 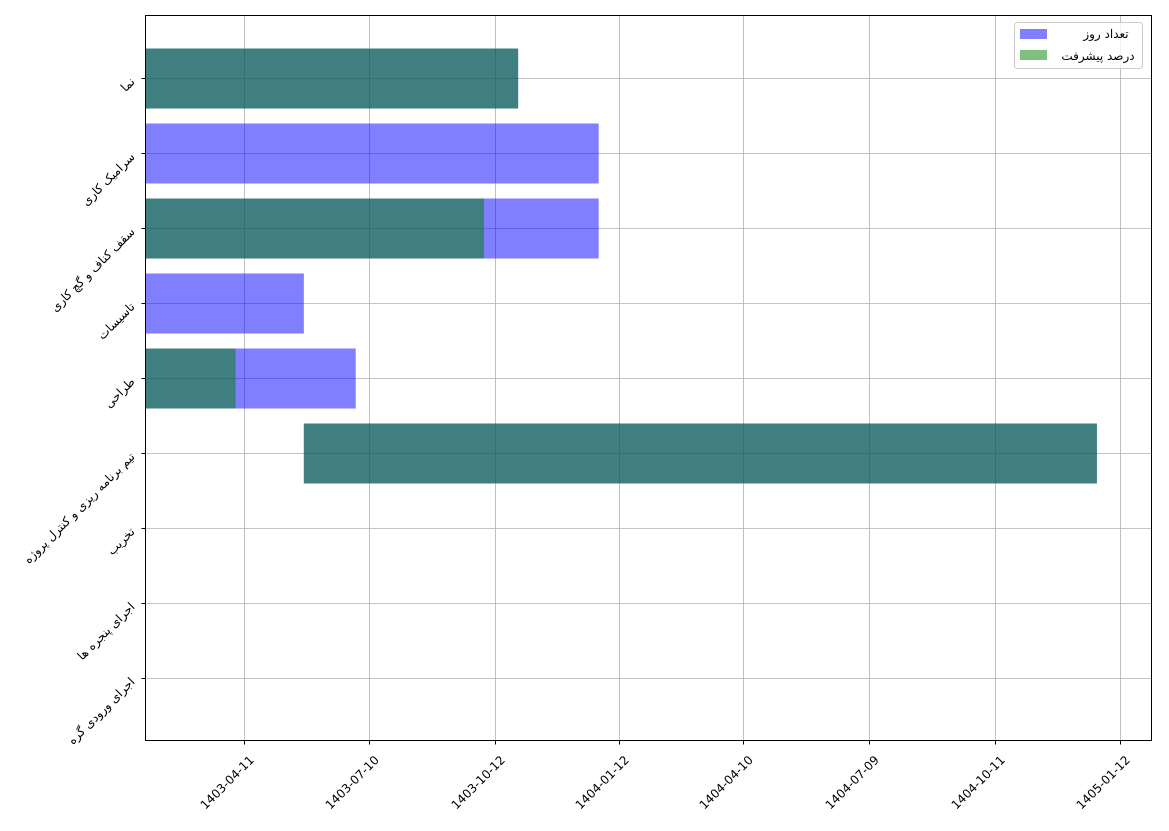 I want to click on x-tick-label: 1404-01-12, so click(x=602, y=782).